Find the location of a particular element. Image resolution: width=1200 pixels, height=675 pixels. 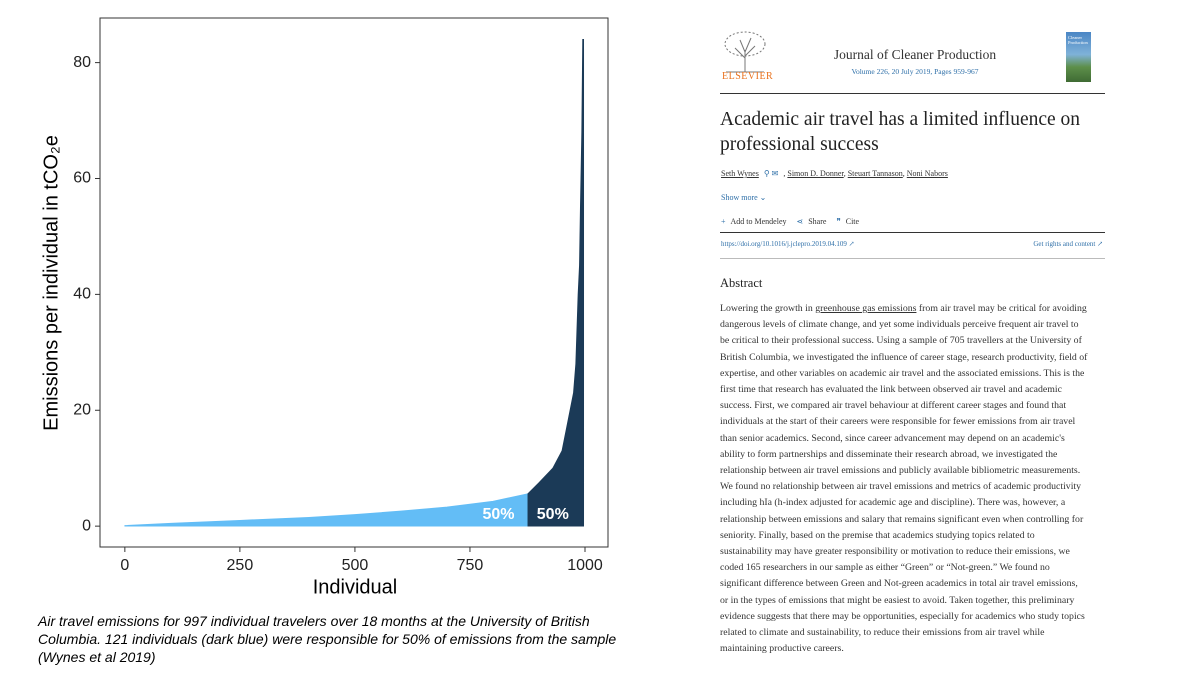

author: Seth Wynes is located at coordinates (740, 173).